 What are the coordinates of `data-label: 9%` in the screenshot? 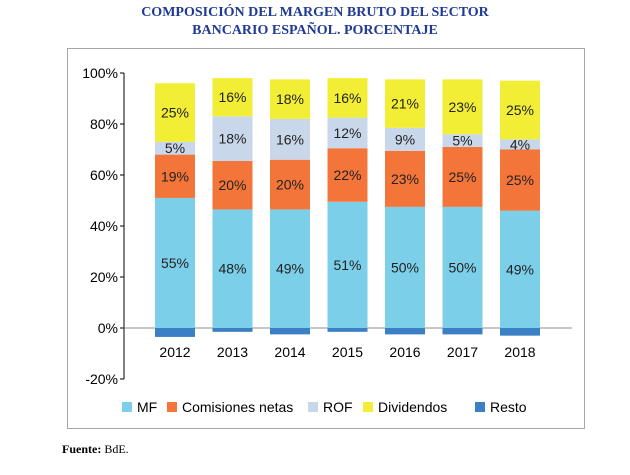 It's located at (405, 139).